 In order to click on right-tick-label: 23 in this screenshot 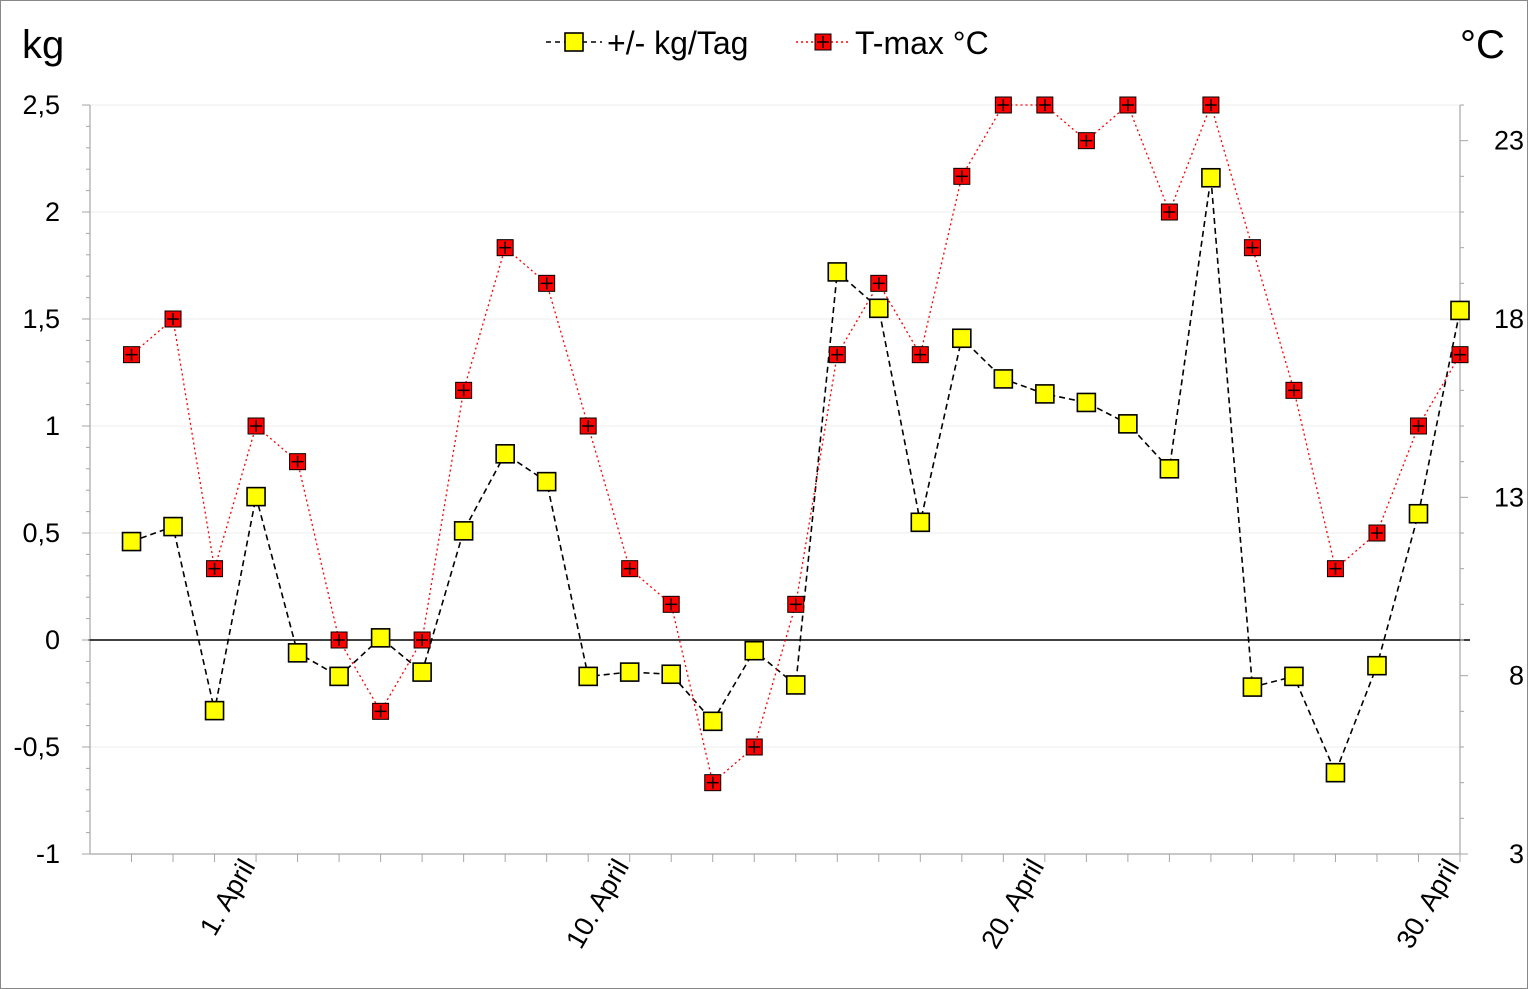, I will do `click(1509, 141)`.